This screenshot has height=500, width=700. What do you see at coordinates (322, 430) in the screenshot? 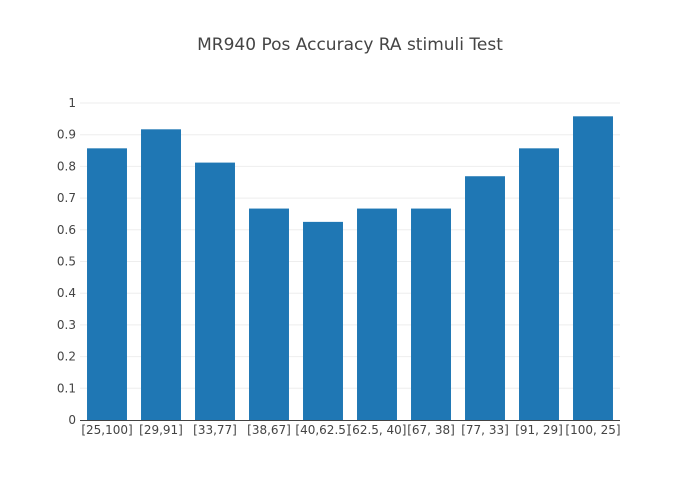
I see `x-tick-label: [40,62.5]` at bounding box center [322, 430].